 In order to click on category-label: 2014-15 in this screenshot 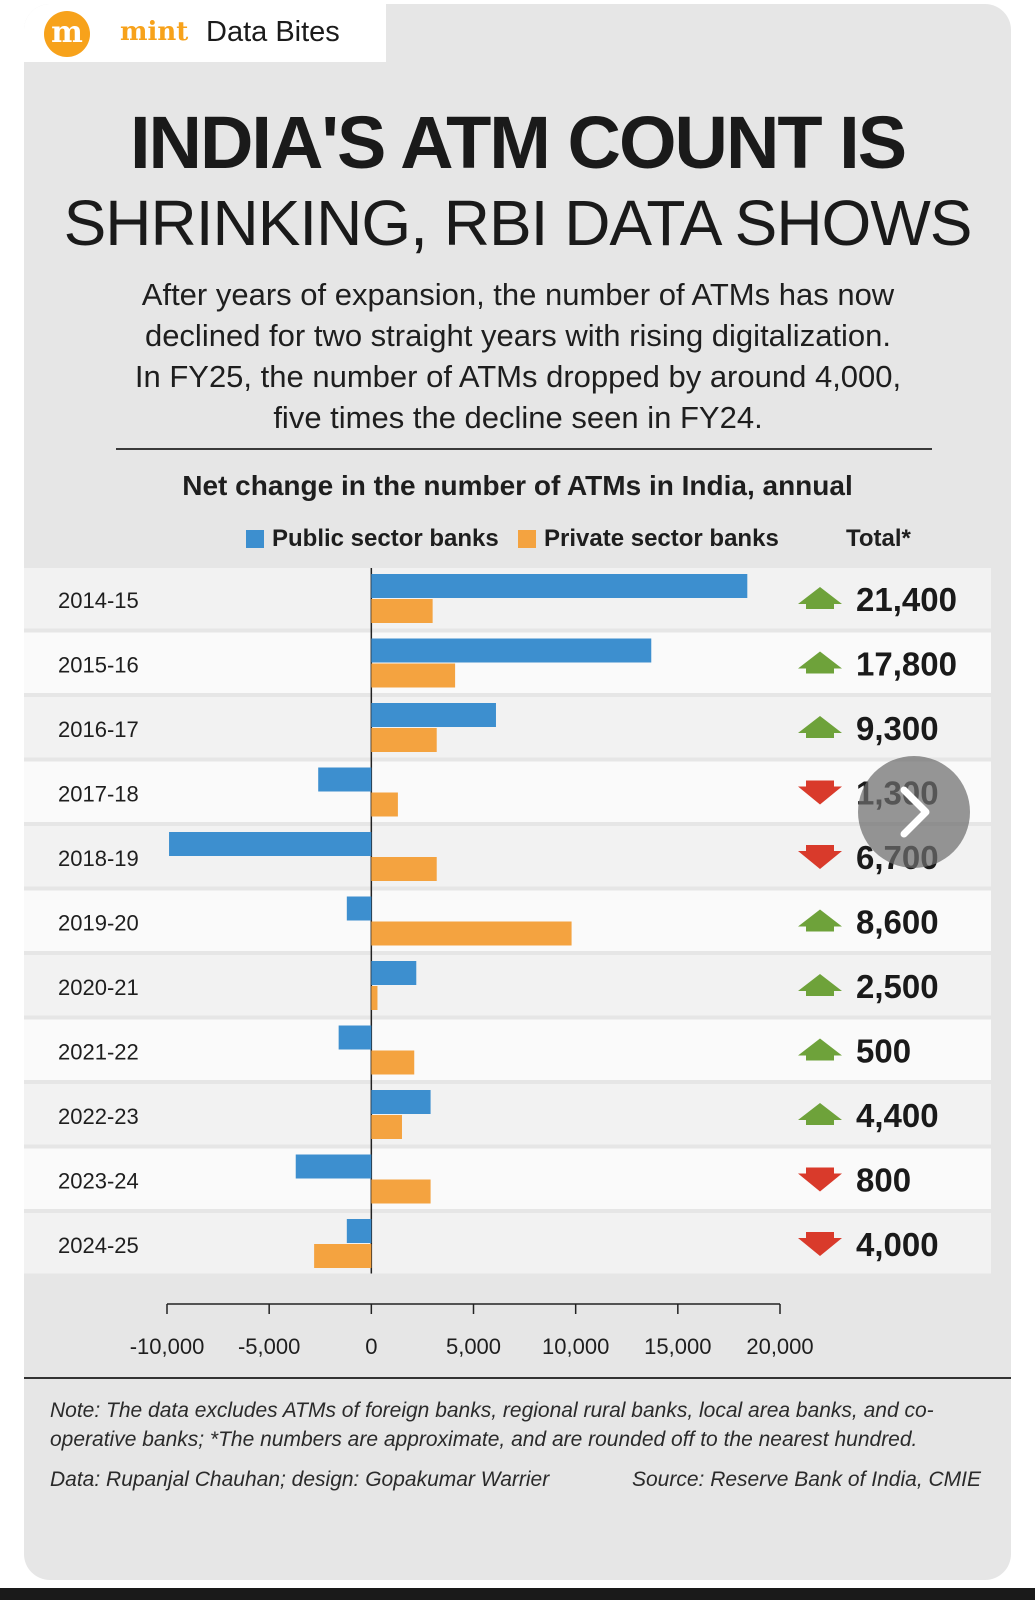, I will do `click(98, 600)`.